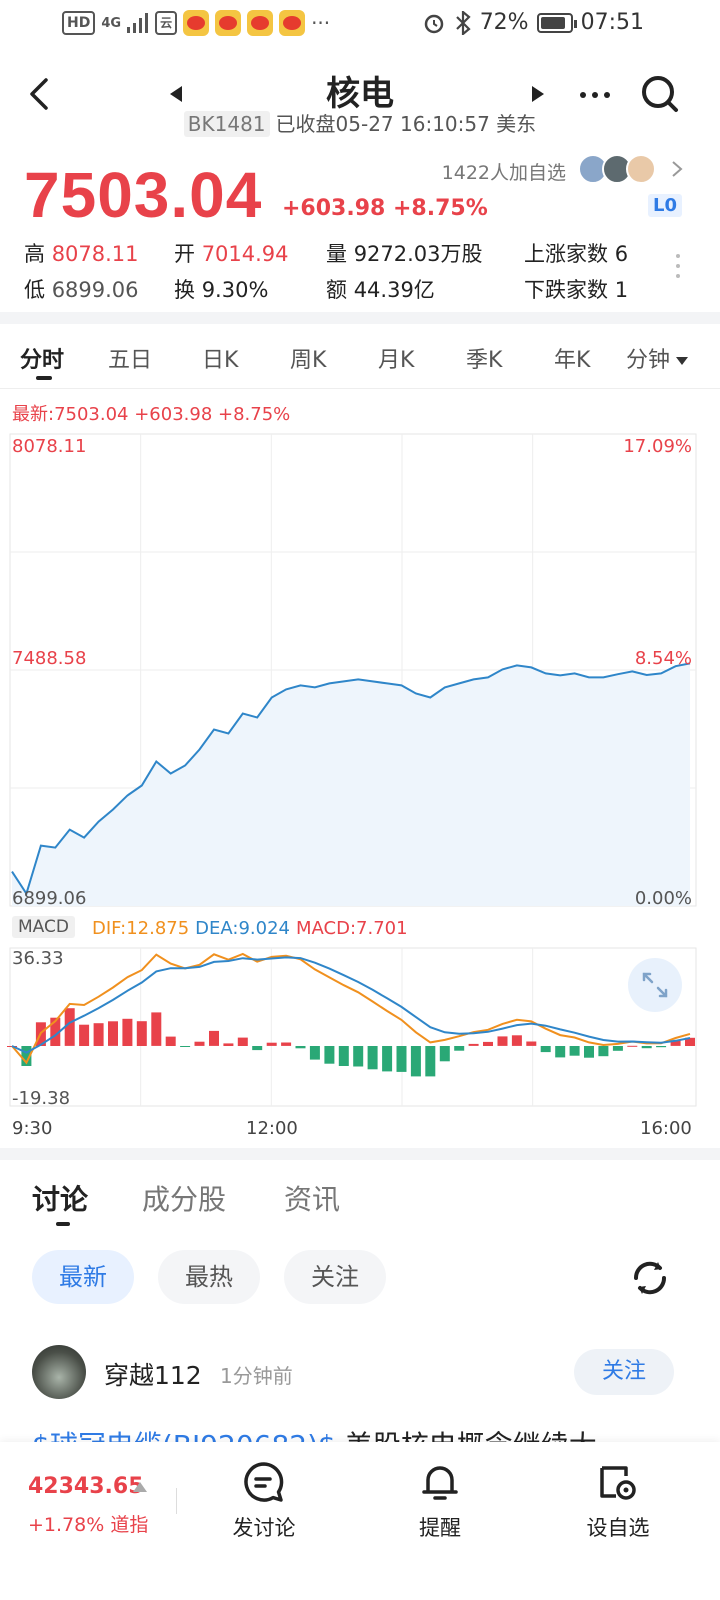 This screenshot has height=1600, width=720. I want to click on battery-percent: 72%, so click(504, 22).